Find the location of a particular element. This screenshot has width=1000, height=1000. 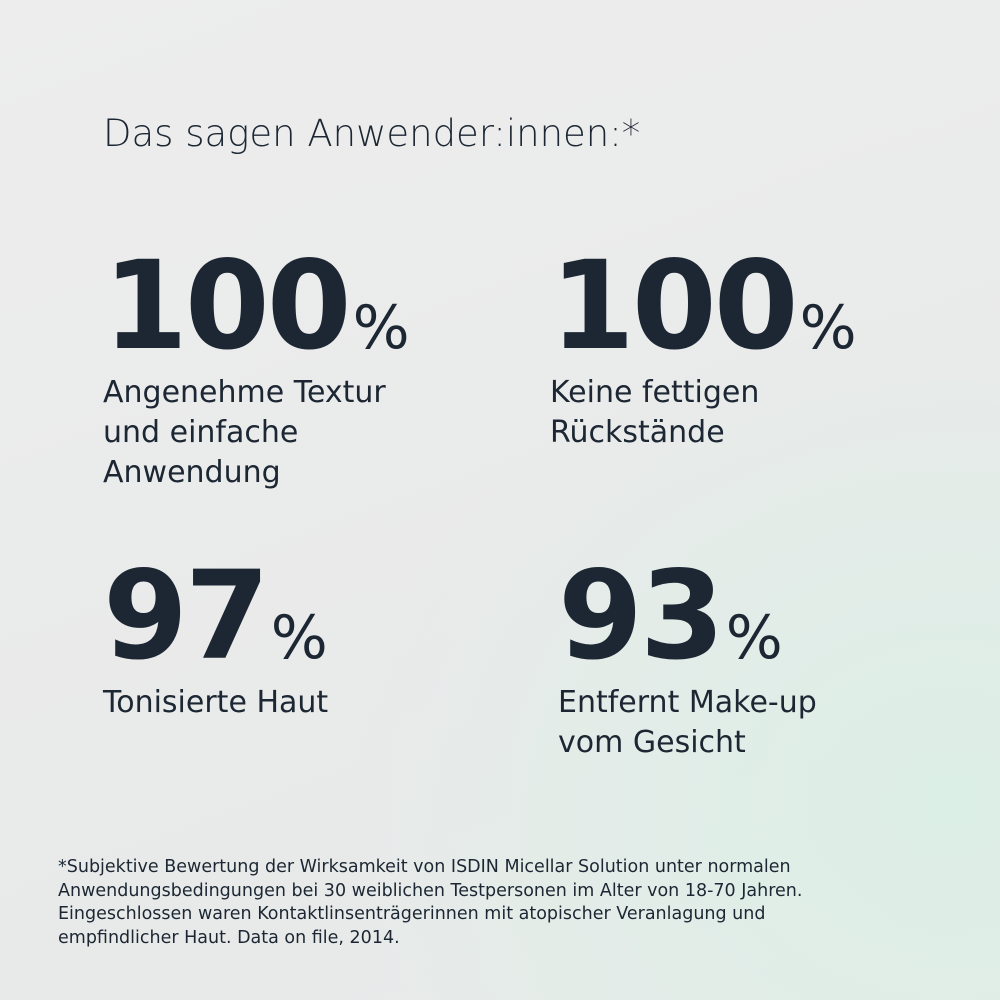

label-line: Tonisierte Haut is located at coordinates (216, 702).